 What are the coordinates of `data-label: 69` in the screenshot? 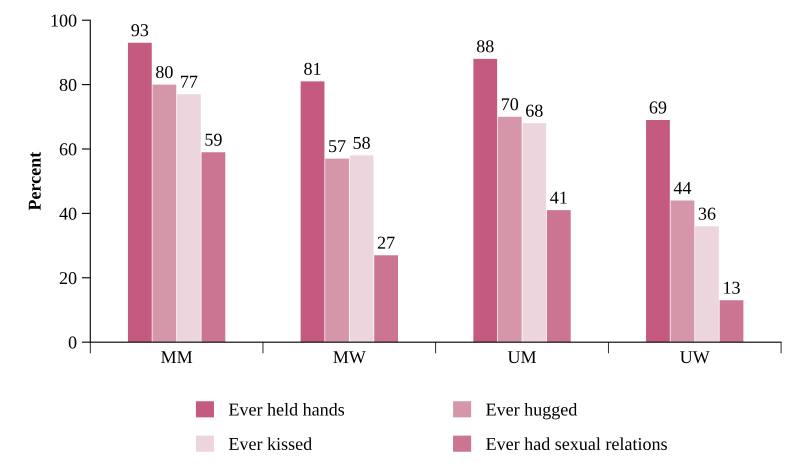 It's located at (658, 107).